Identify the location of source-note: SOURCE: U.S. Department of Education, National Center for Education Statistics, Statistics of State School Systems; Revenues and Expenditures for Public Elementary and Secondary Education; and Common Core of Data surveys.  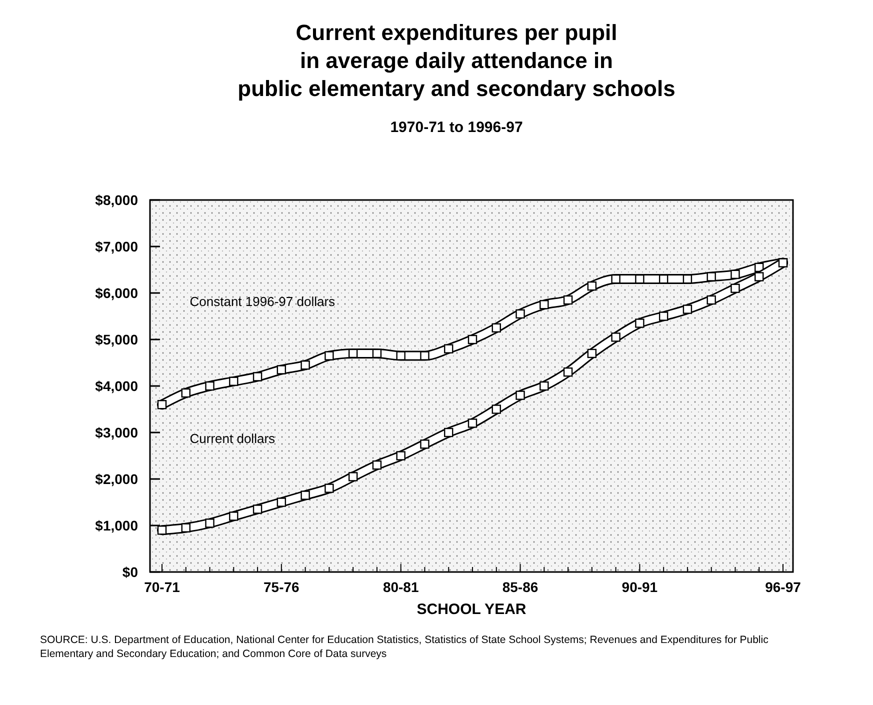
(405, 647).